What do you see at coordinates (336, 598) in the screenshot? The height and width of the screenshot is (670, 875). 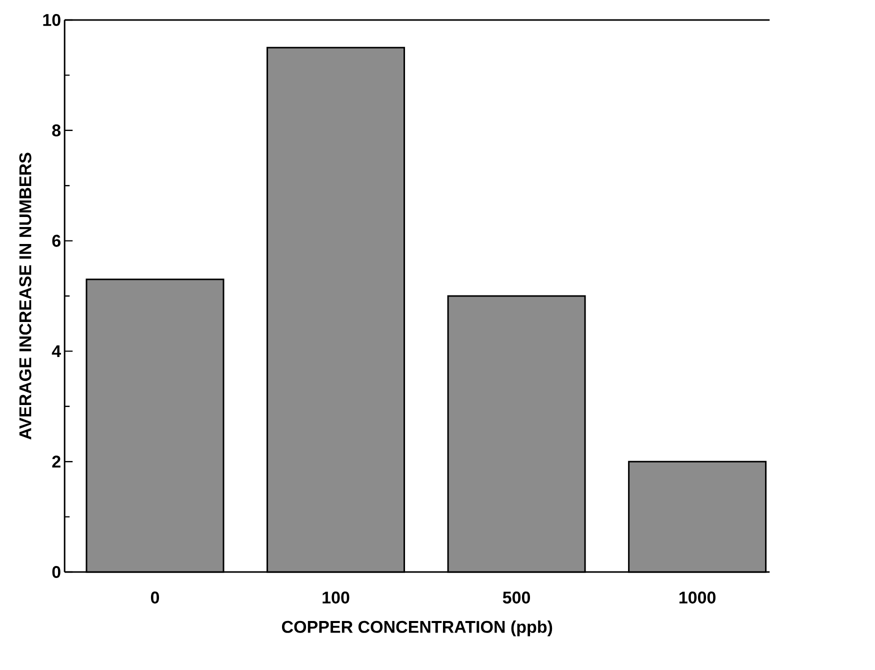 I see `x-tick-label: 100` at bounding box center [336, 598].